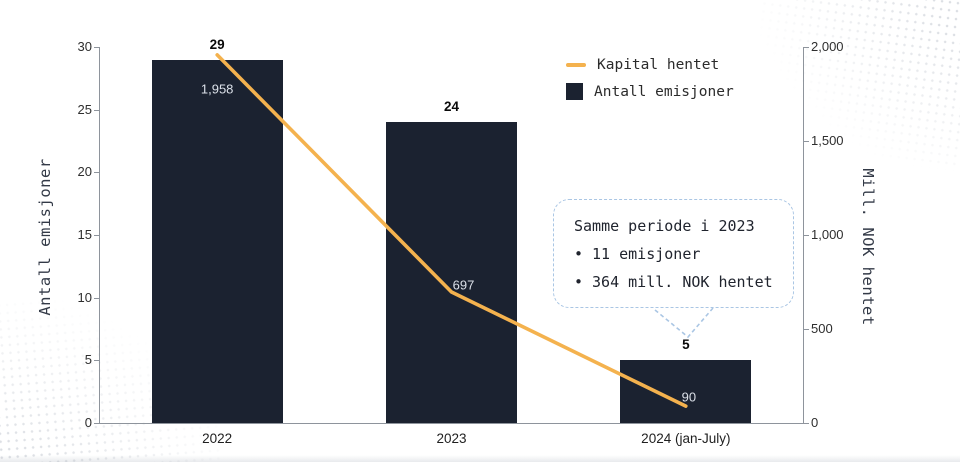 Image resolution: width=960 pixels, height=462 pixels. Describe the element at coordinates (686, 345) in the screenshot. I see `bar-value-label: 5` at that location.